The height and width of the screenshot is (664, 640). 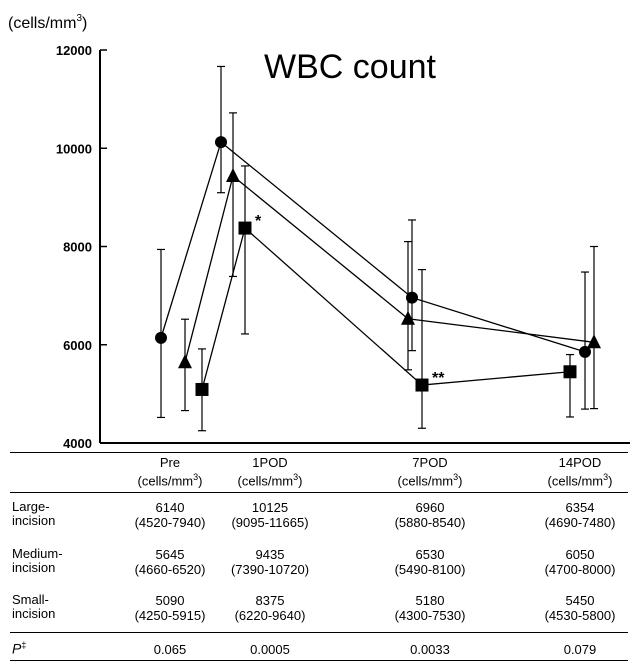 What do you see at coordinates (270, 515) in the screenshot?
I see `cell-large-1pod: 10125 (9095-11665)` at bounding box center [270, 515].